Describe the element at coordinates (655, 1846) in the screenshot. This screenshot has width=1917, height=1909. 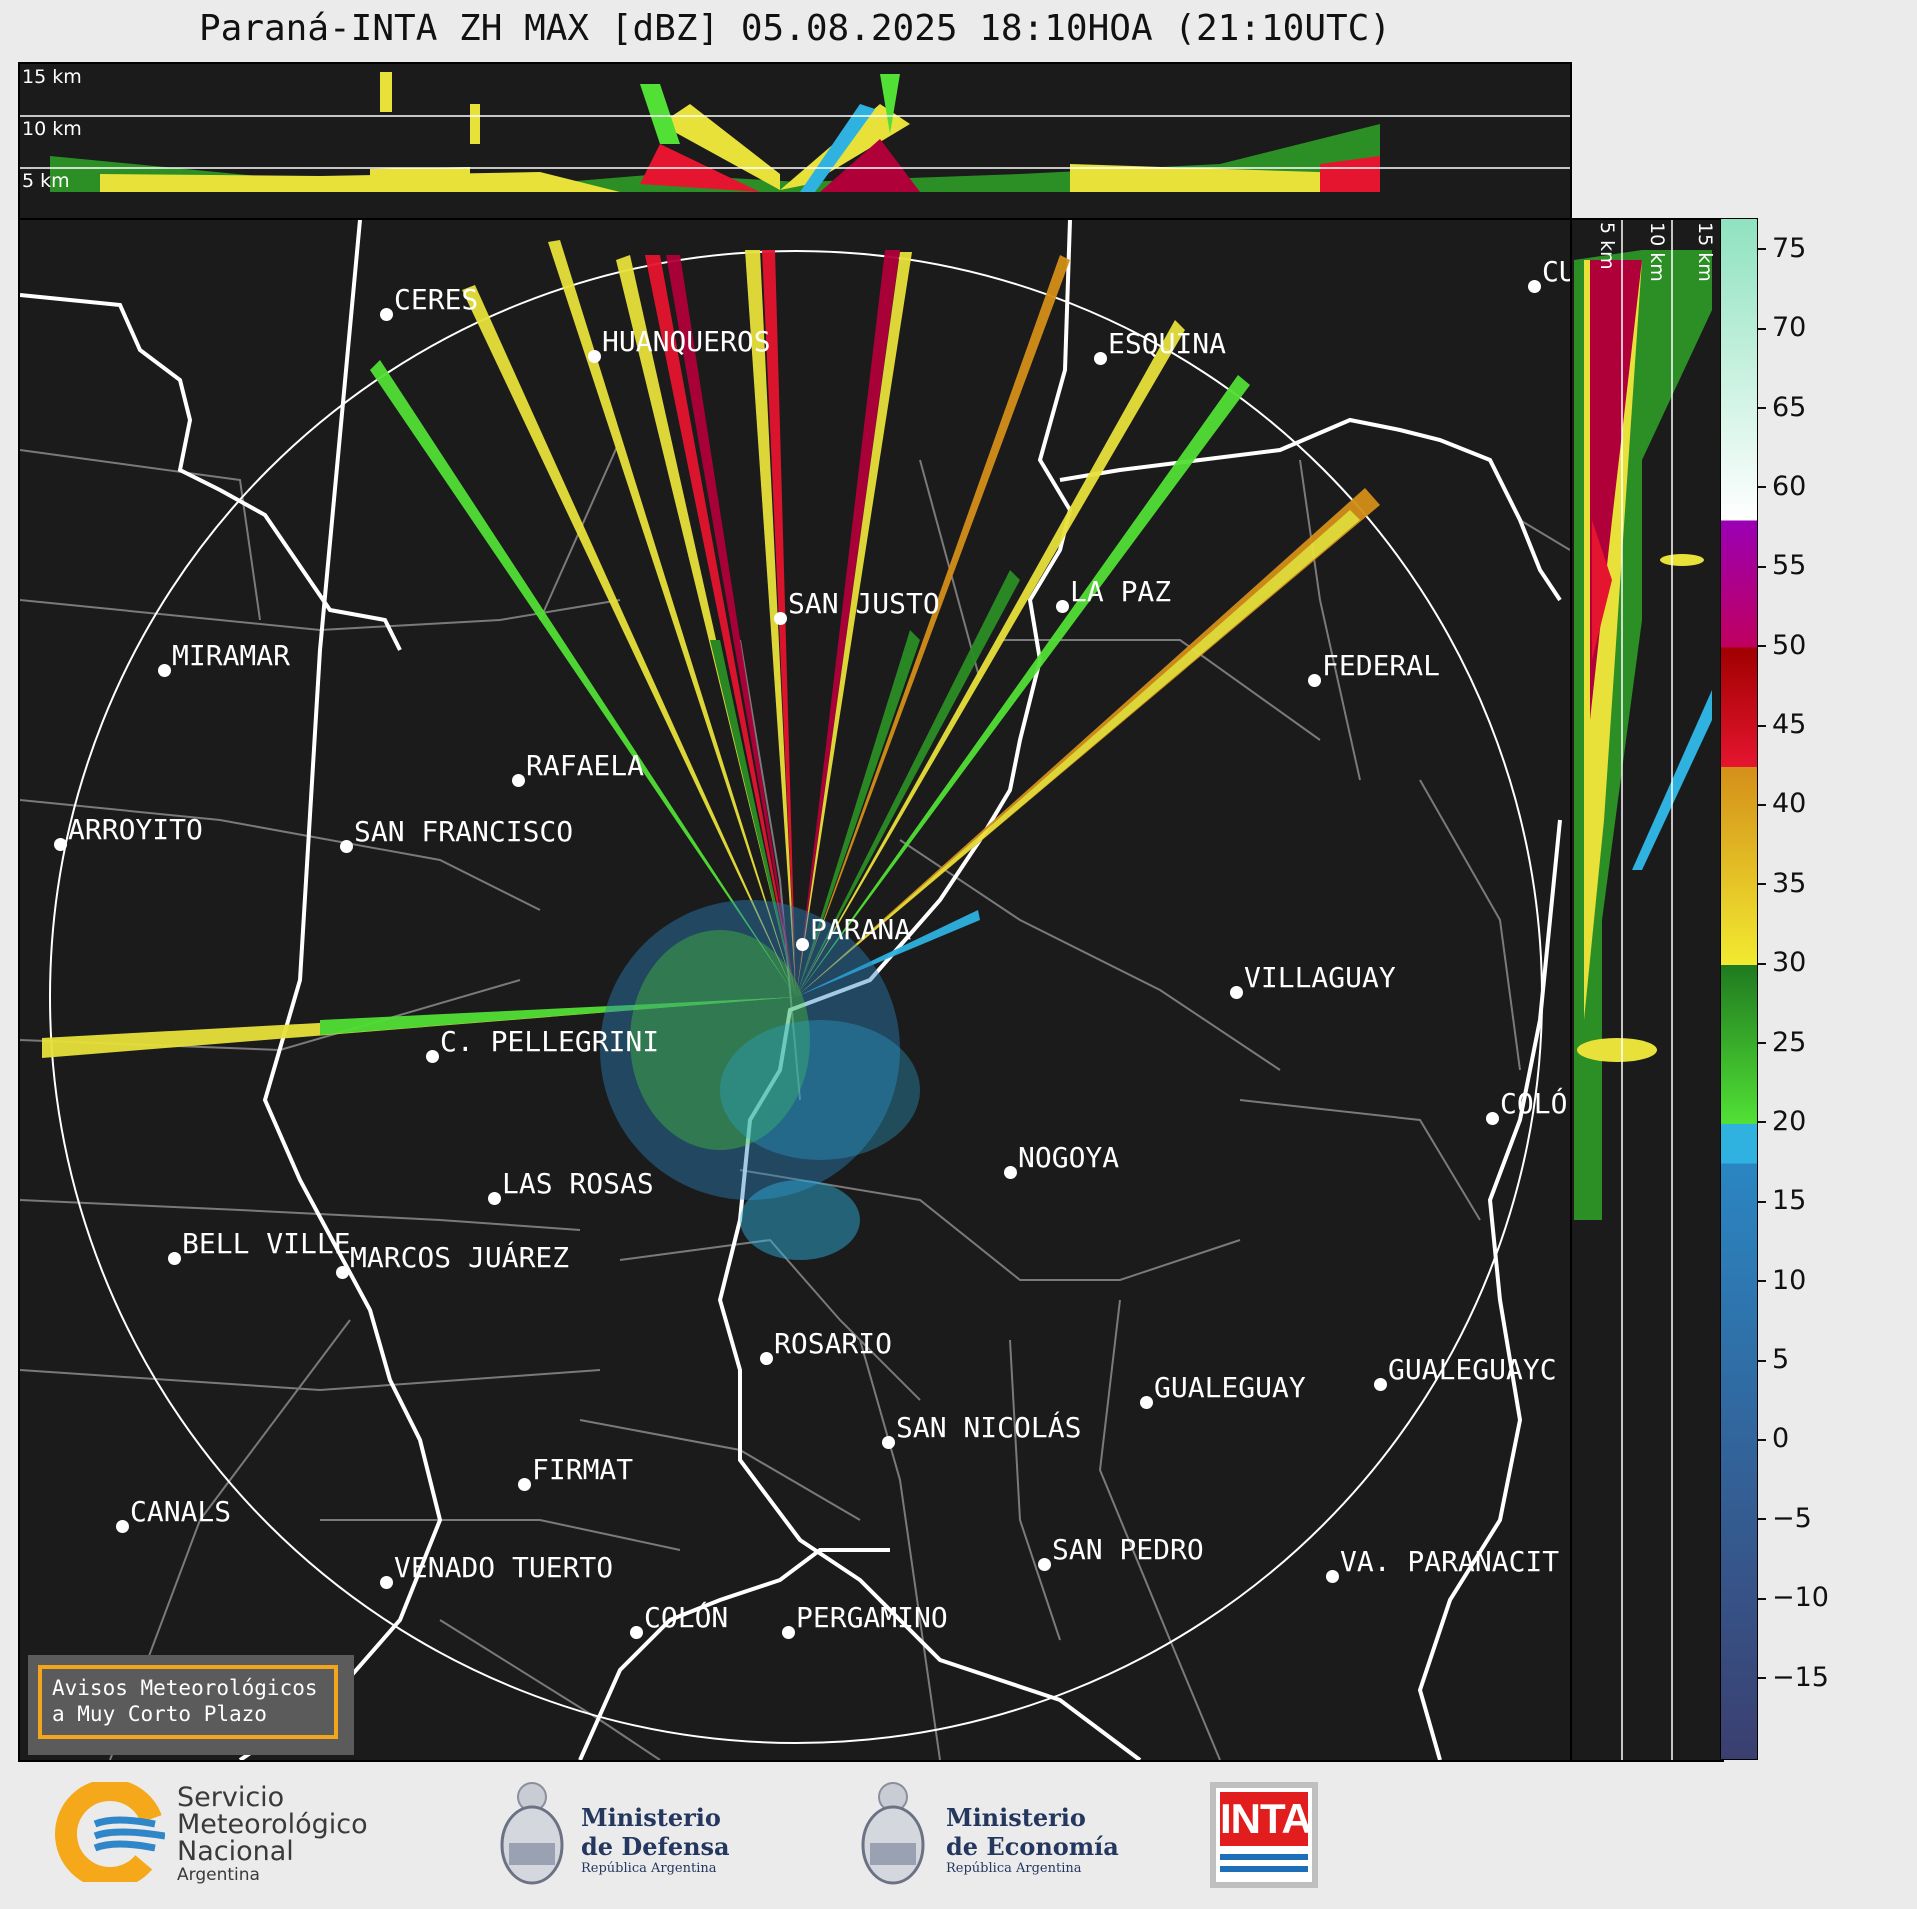
I see `defensa-line-2: de Defensa` at that location.